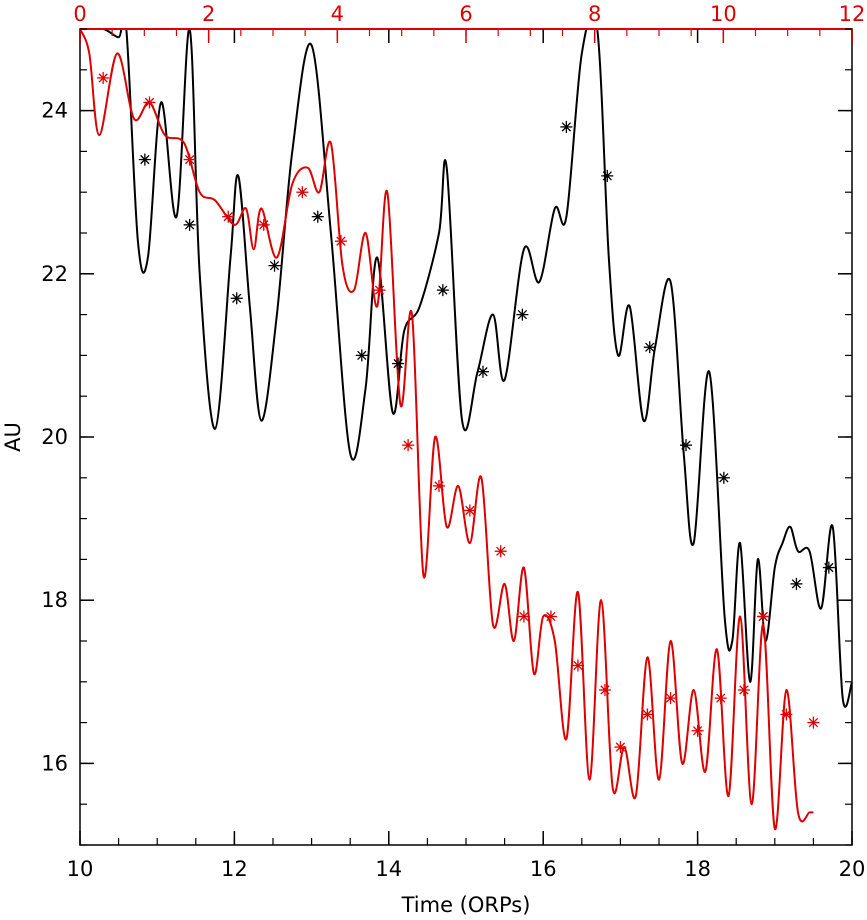  Describe the element at coordinates (54, 437) in the screenshot. I see `y-tick-label: 20` at that location.